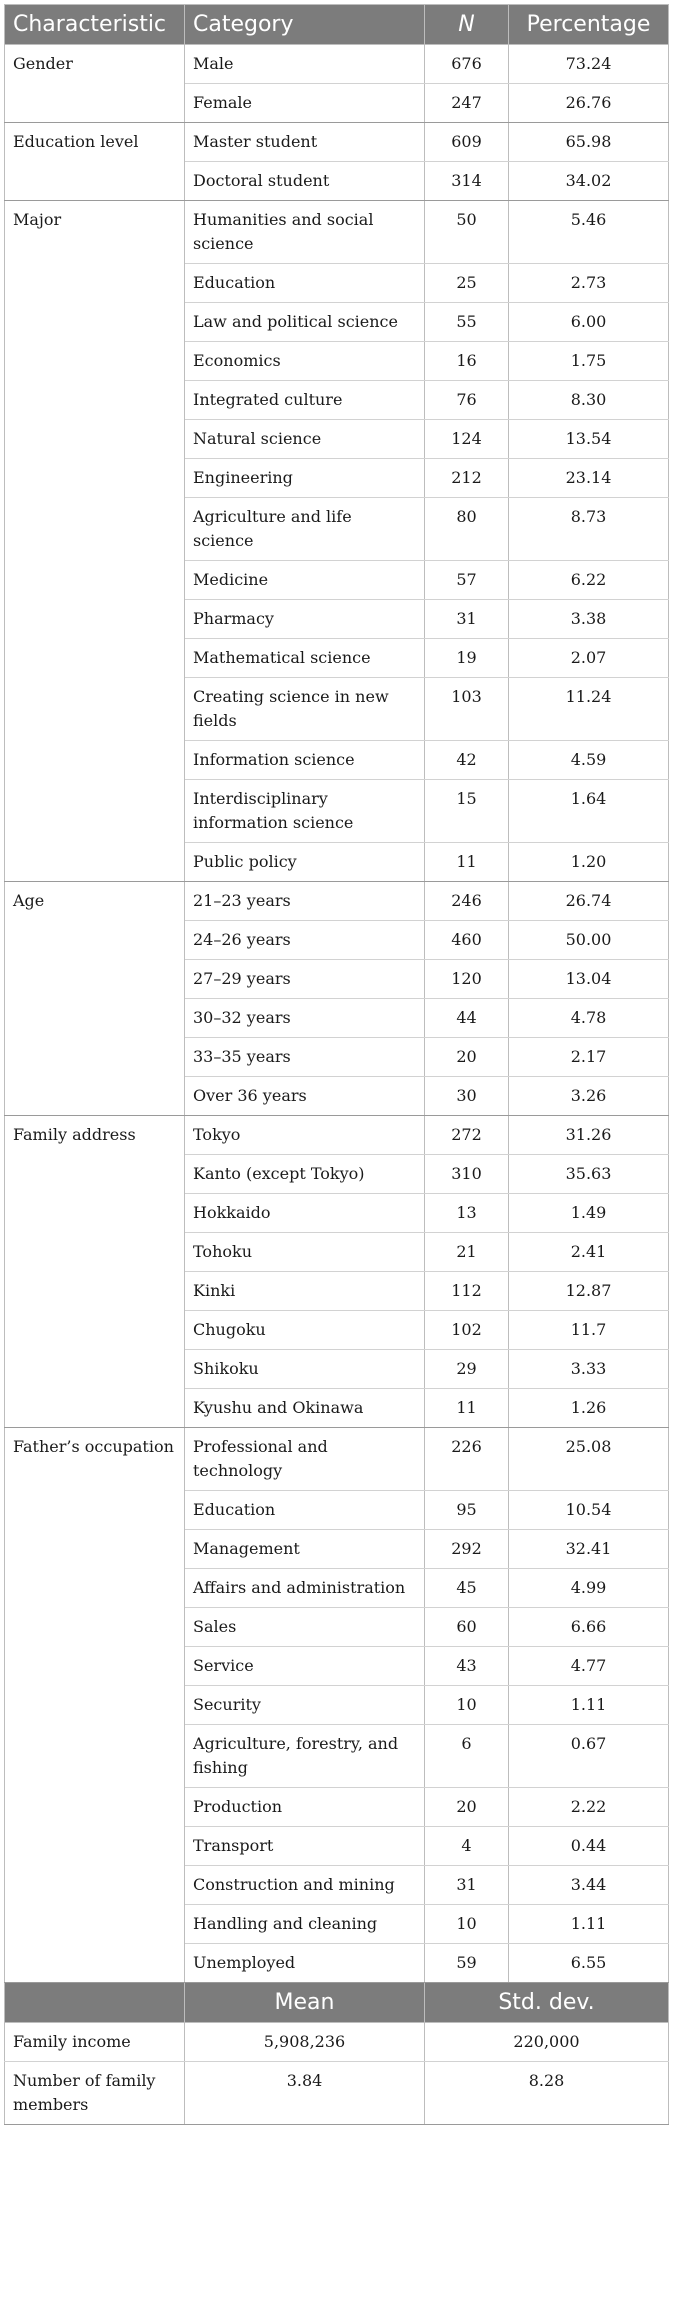 This screenshot has height=2297, width=673. Describe the element at coordinates (588, 1213) in the screenshot. I see `percentage-cell: 1.49` at that location.